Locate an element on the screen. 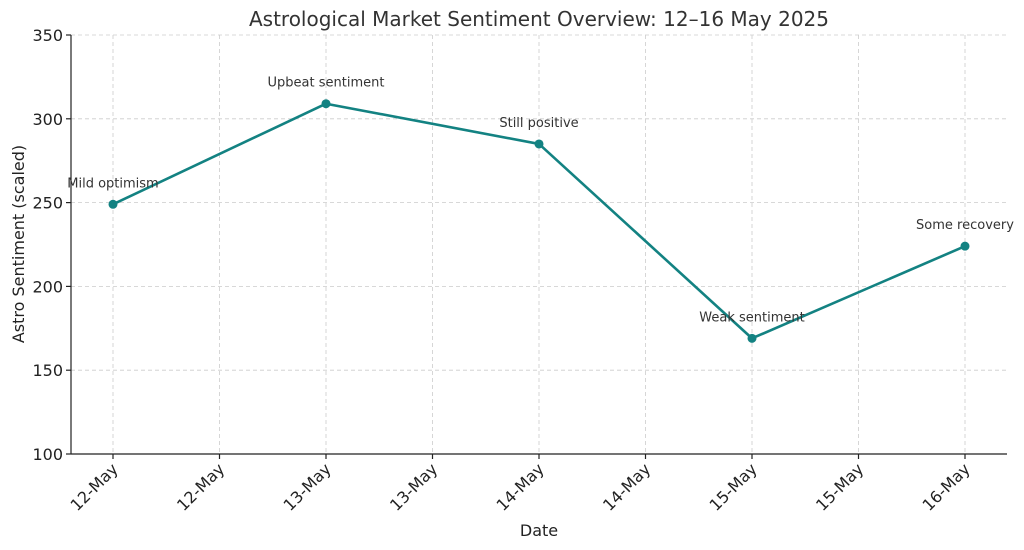 The image size is (1024, 550). y-tick-label: 250 is located at coordinates (47, 203).